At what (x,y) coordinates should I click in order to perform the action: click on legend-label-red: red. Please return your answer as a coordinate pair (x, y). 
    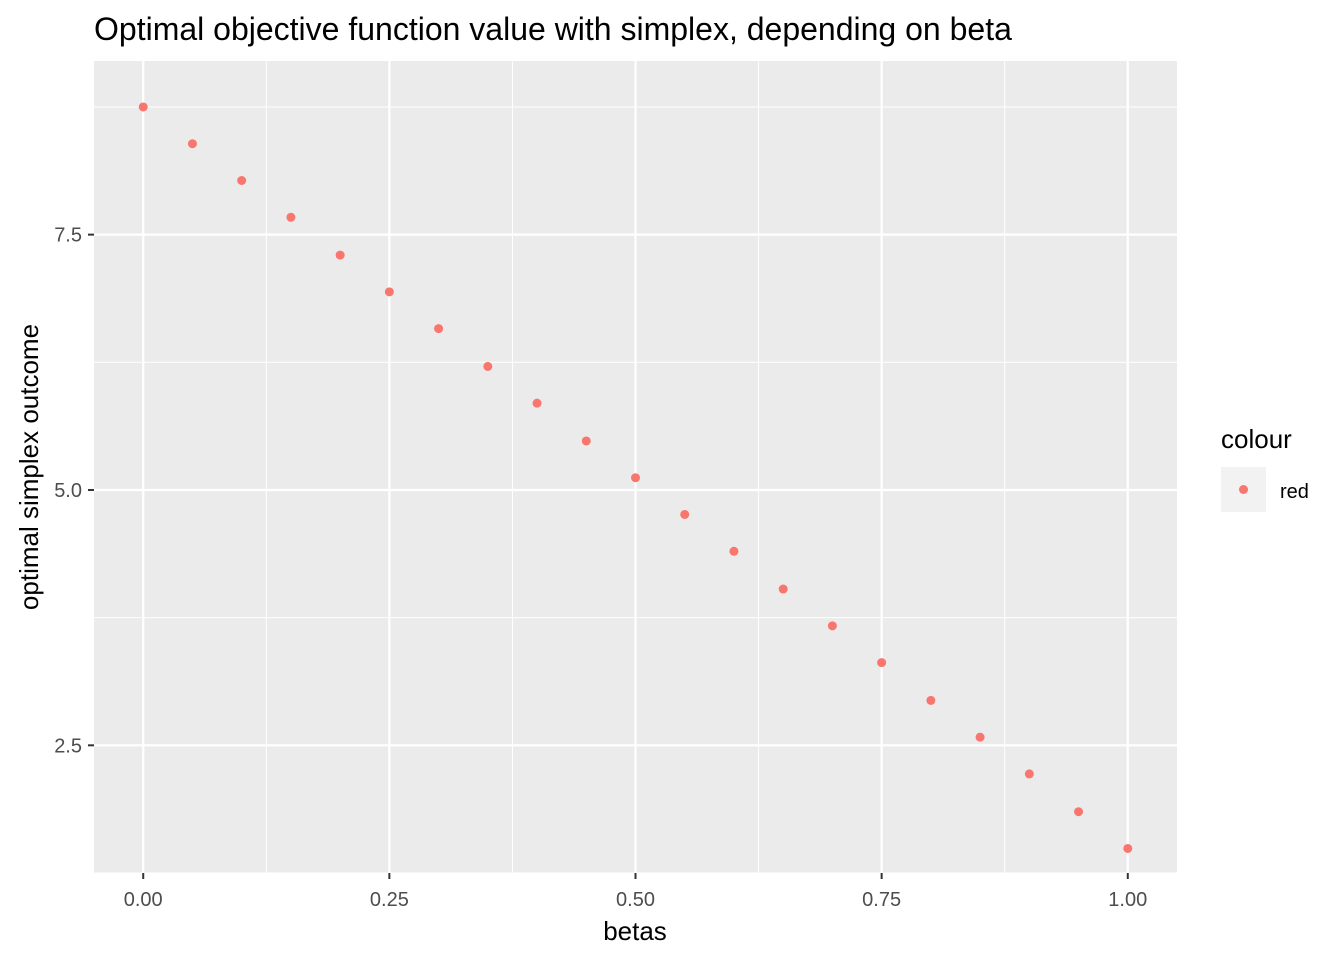
    Looking at the image, I should click on (1294, 492).